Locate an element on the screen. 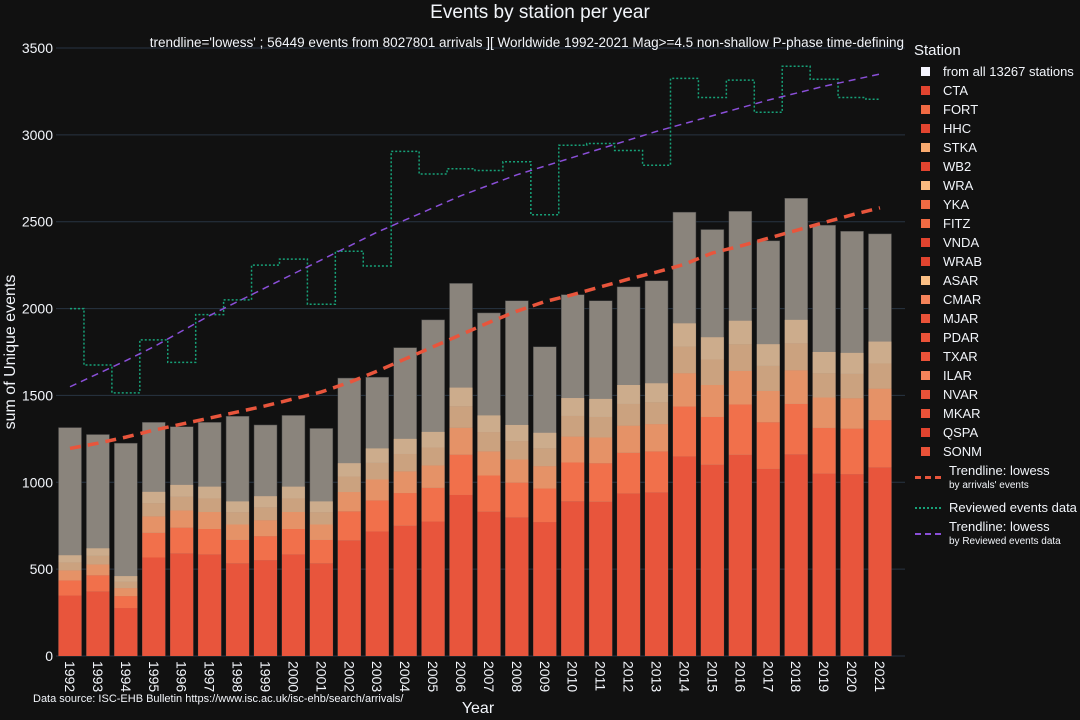 Image resolution: width=1080 pixels, height=720 pixels. bar-FORT-2018 is located at coordinates (796, 429).